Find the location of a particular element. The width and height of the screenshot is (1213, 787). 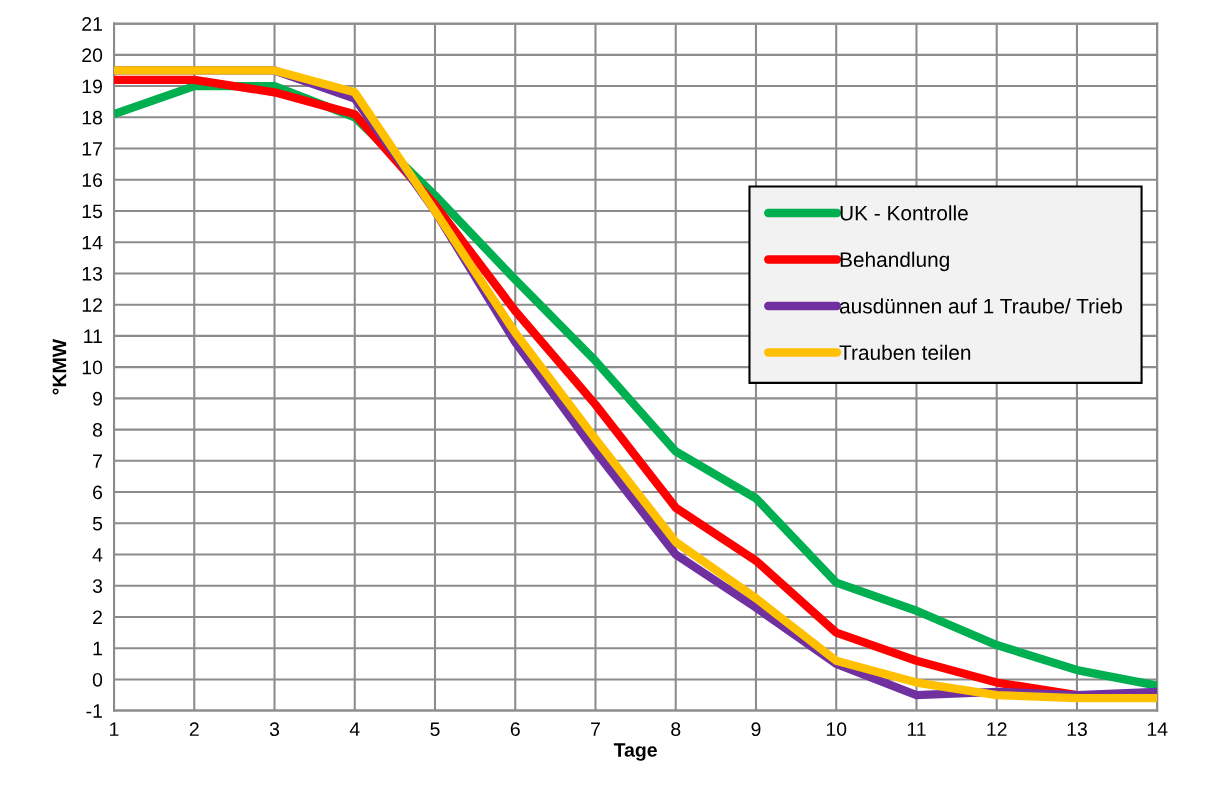

y-tick-label: 6 is located at coordinates (98, 492).